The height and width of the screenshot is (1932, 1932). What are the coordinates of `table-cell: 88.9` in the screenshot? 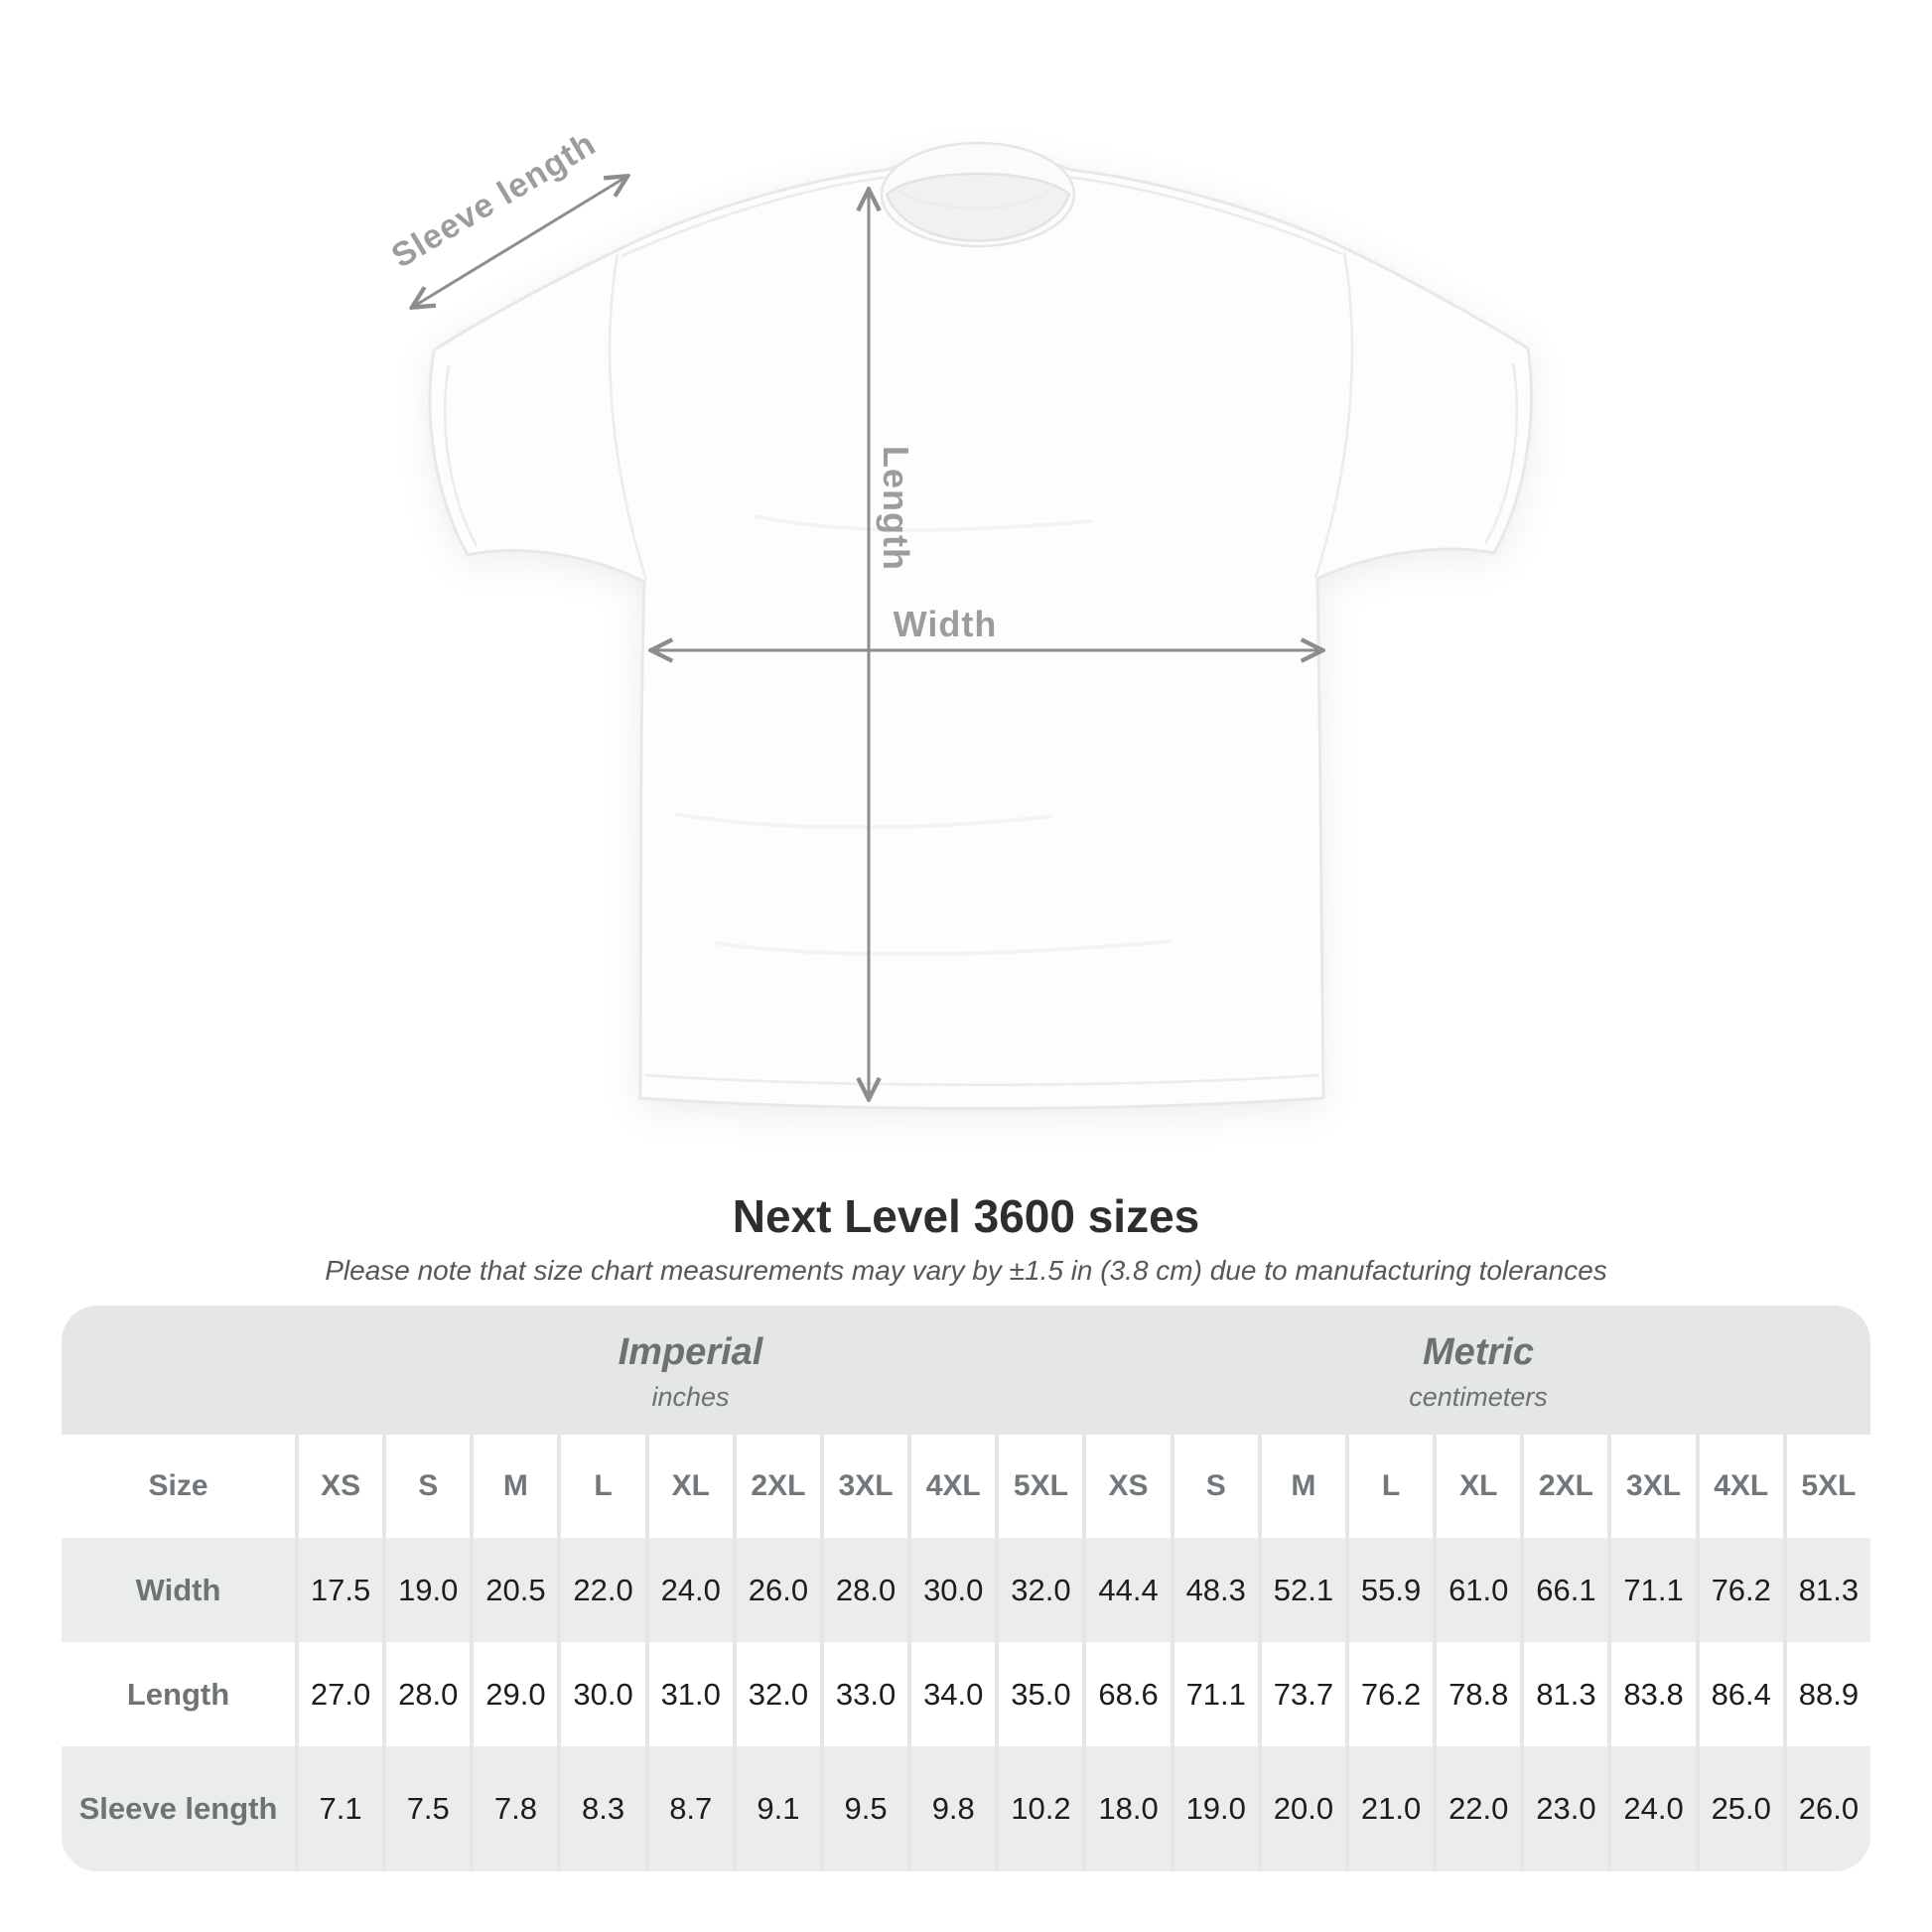 It's located at (1828, 1694).